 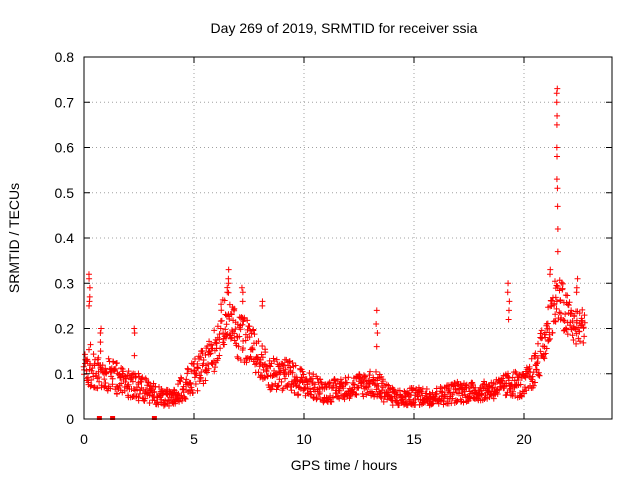 I want to click on y-tick-label: 0.5, so click(x=65, y=193).